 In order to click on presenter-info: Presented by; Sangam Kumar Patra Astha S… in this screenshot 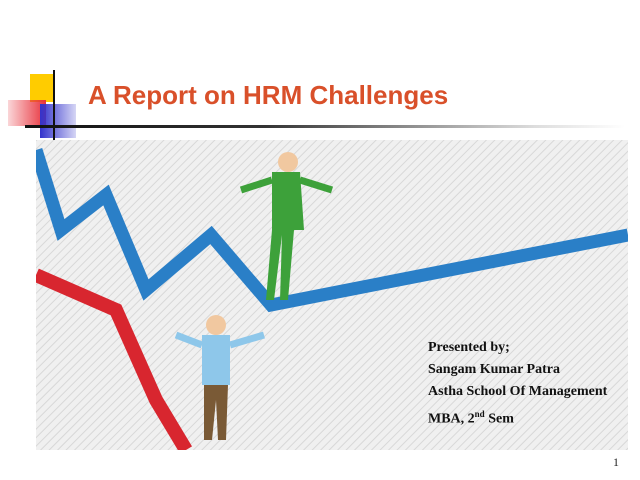, I will do `click(517, 384)`.